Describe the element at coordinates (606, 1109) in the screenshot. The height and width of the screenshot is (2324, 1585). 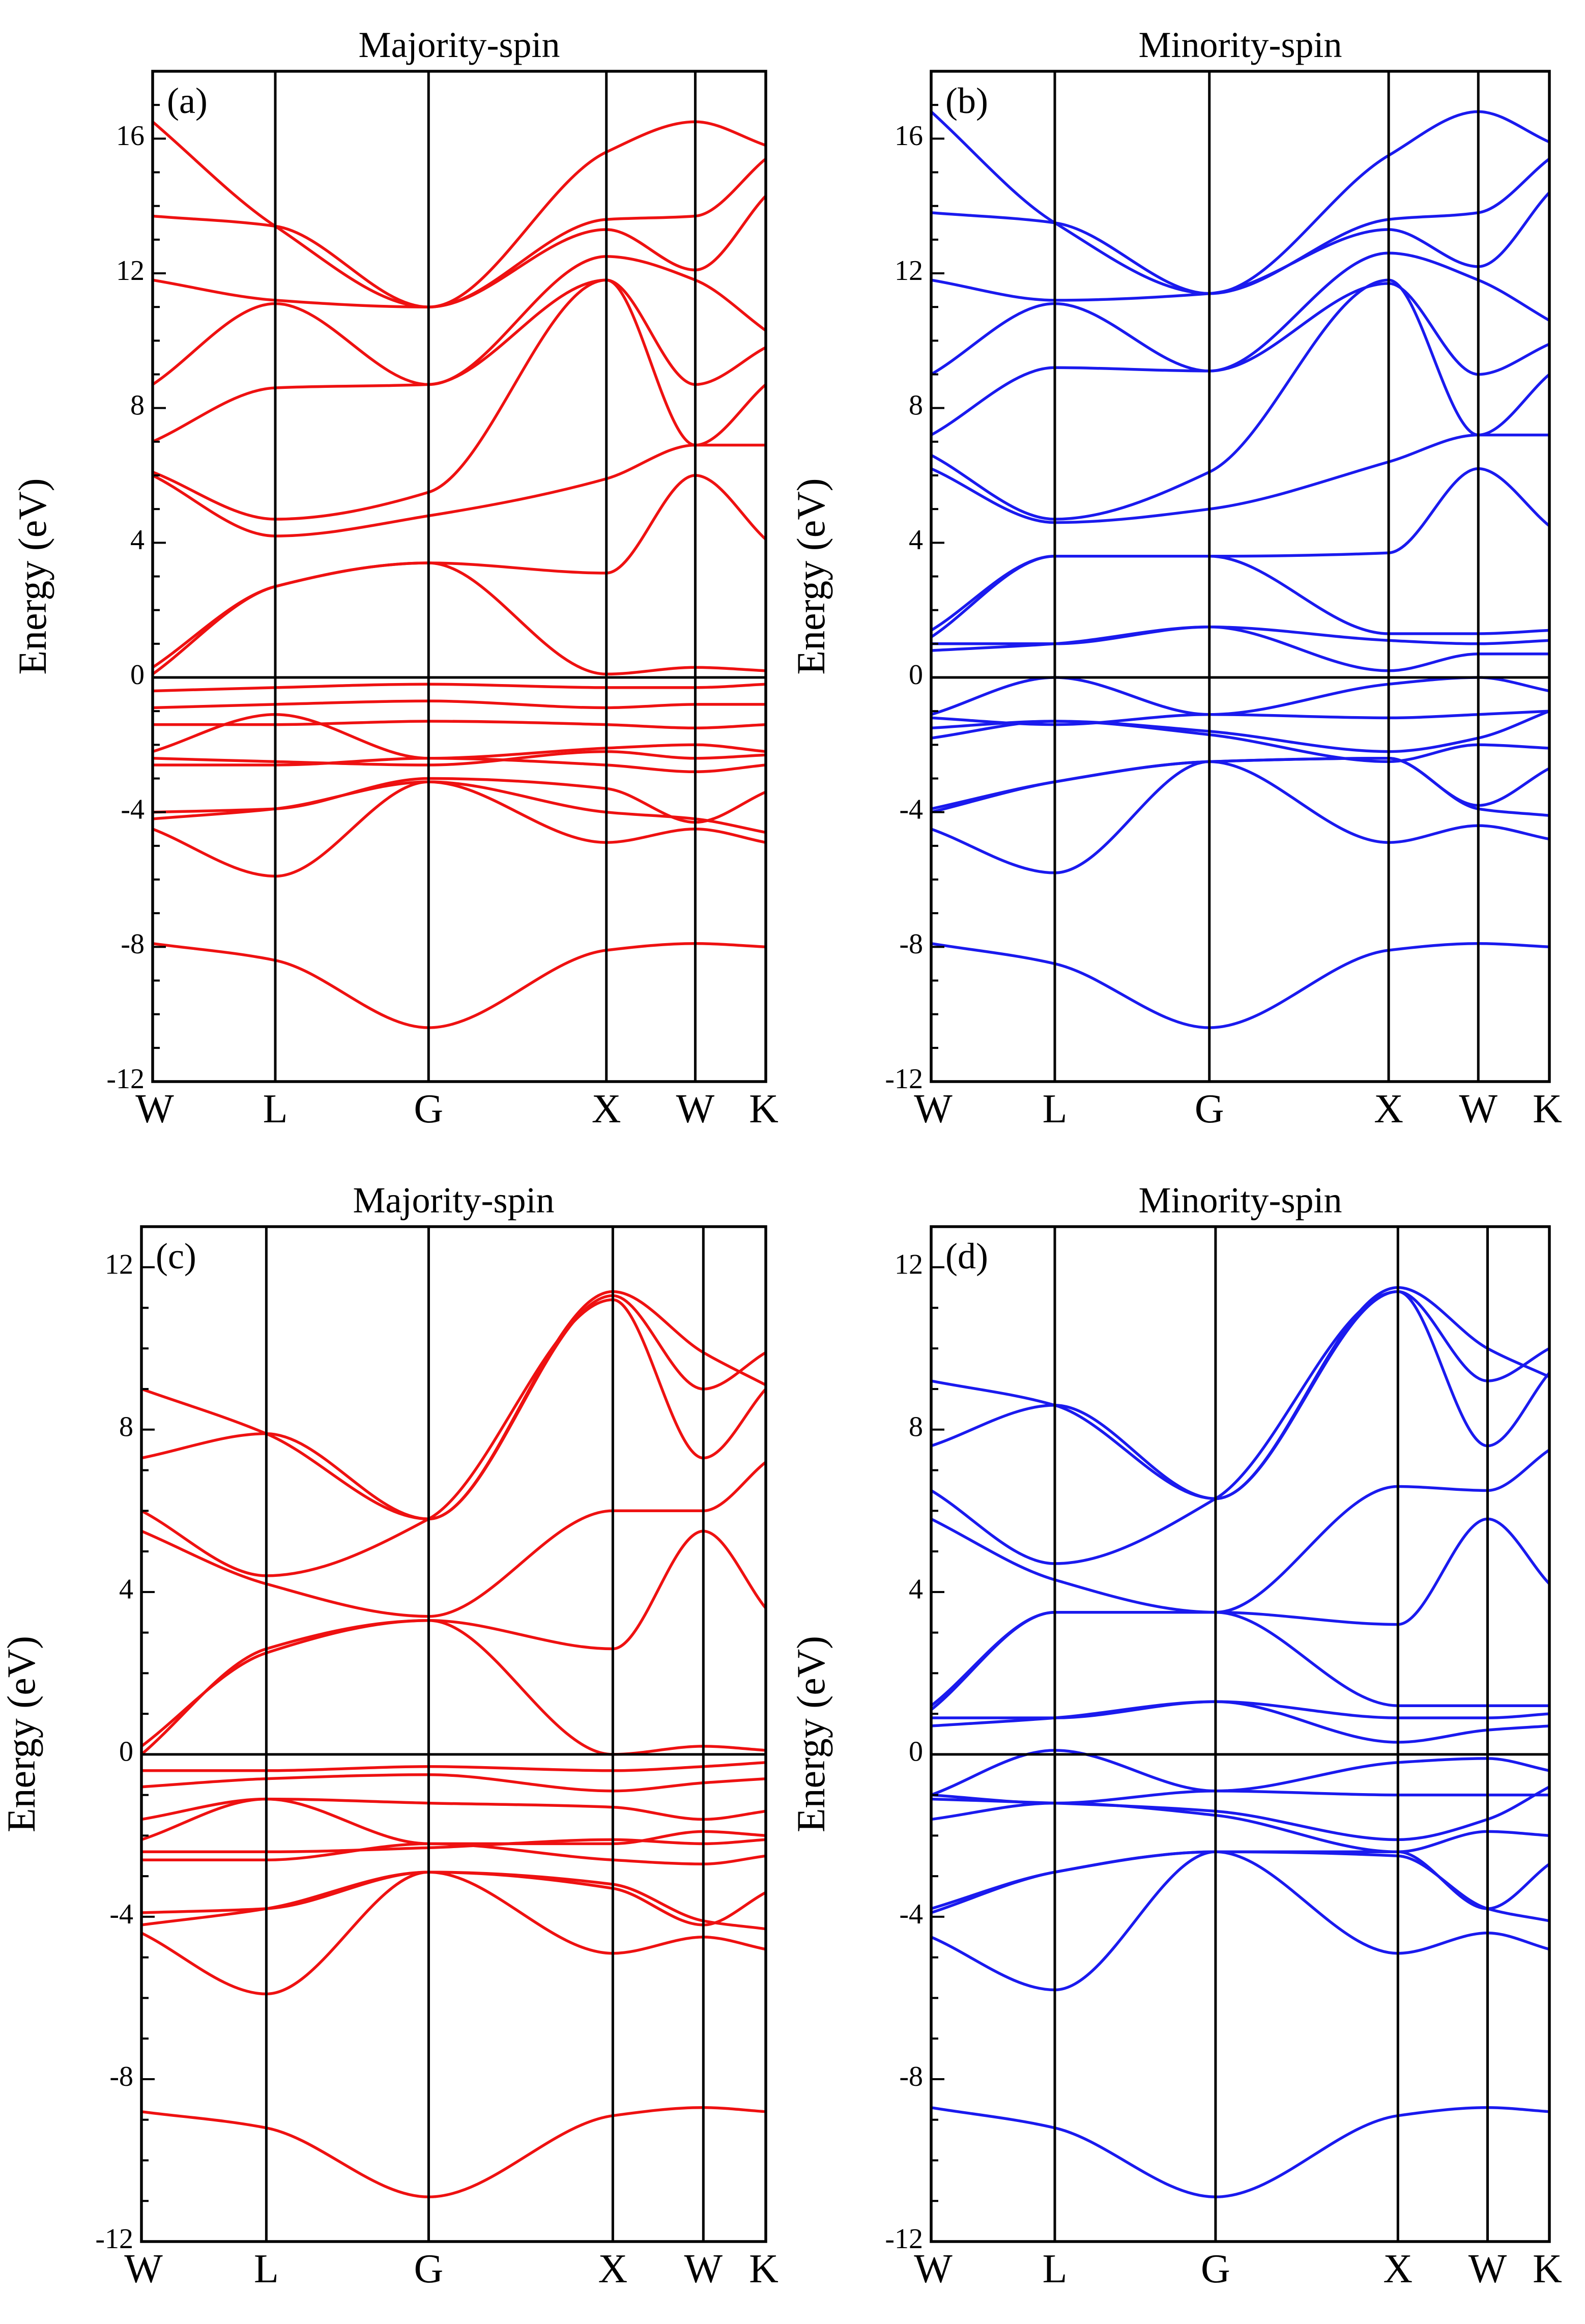
I see `panel-a-kpoint-label: X` at that location.